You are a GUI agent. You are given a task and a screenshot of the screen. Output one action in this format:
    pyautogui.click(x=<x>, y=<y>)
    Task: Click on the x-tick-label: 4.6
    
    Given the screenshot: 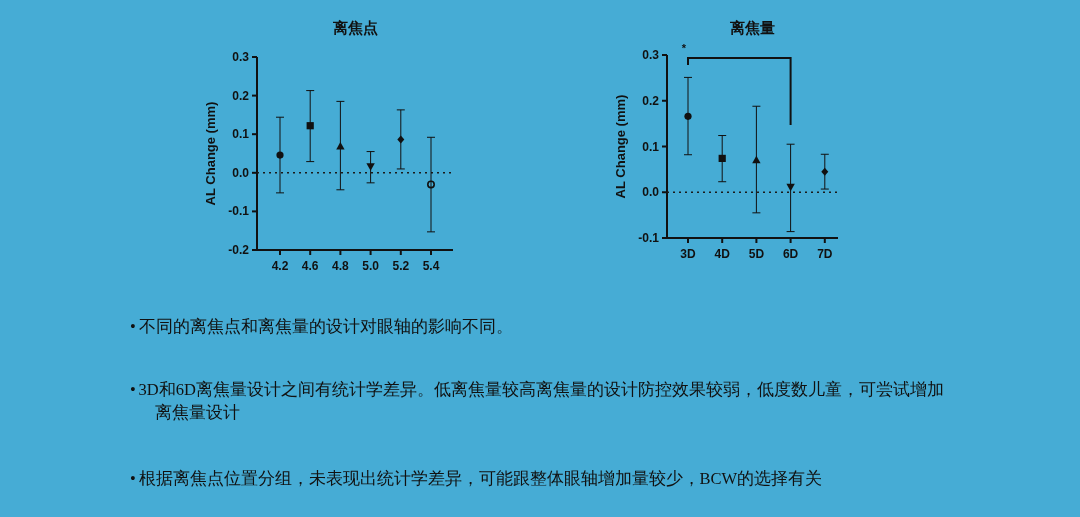 What is the action you would take?
    pyautogui.click(x=310, y=266)
    